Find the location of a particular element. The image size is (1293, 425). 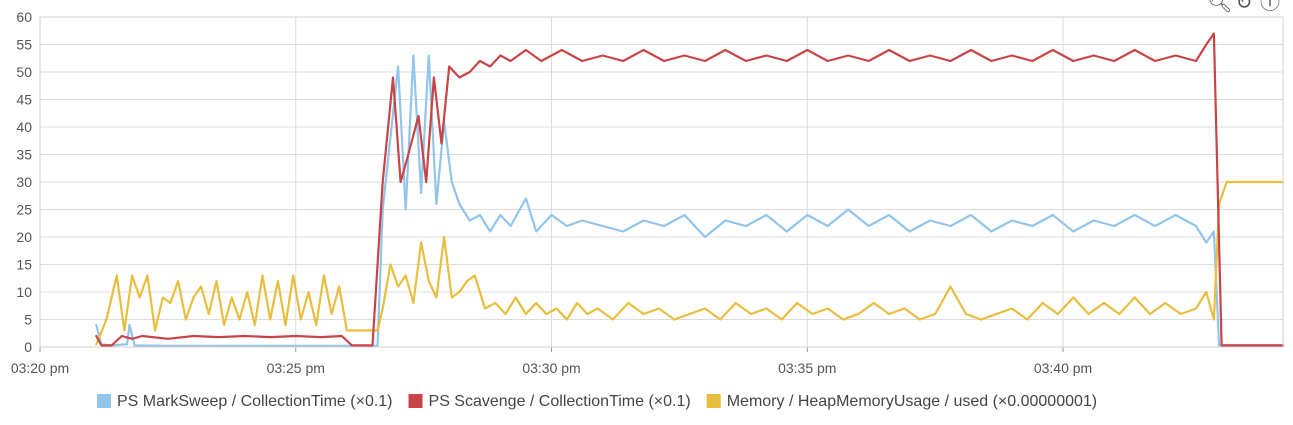

reset-icon: ↻ is located at coordinates (1244, 7).